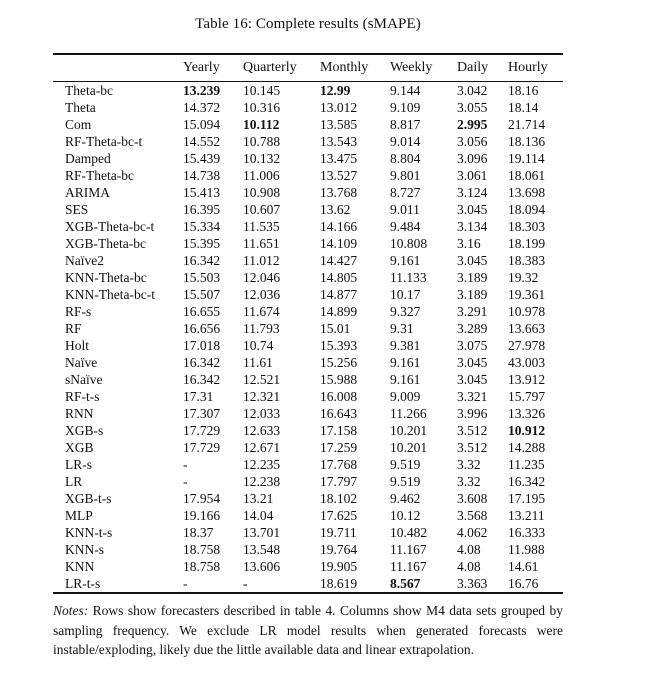 Image resolution: width=654 pixels, height=683 pixels. What do you see at coordinates (472, 124) in the screenshot?
I see `value-cell: 2.995` at bounding box center [472, 124].